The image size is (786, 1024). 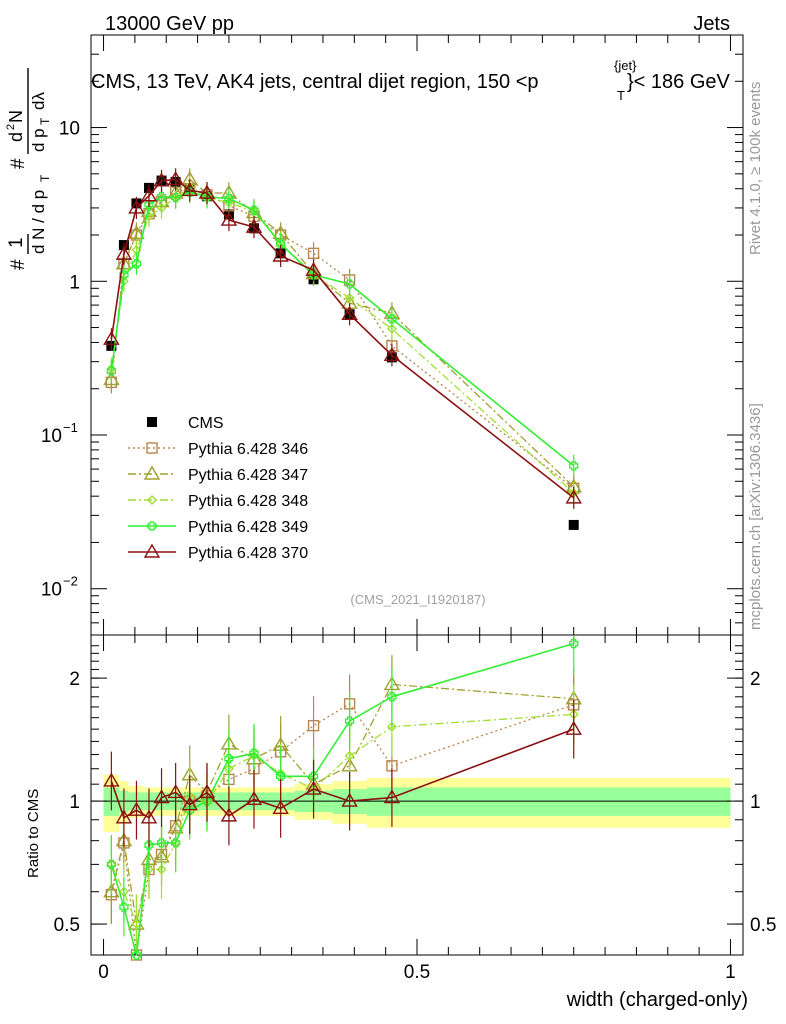 I want to click on legend-label: Pythia 6.428 370, so click(x=248, y=553).